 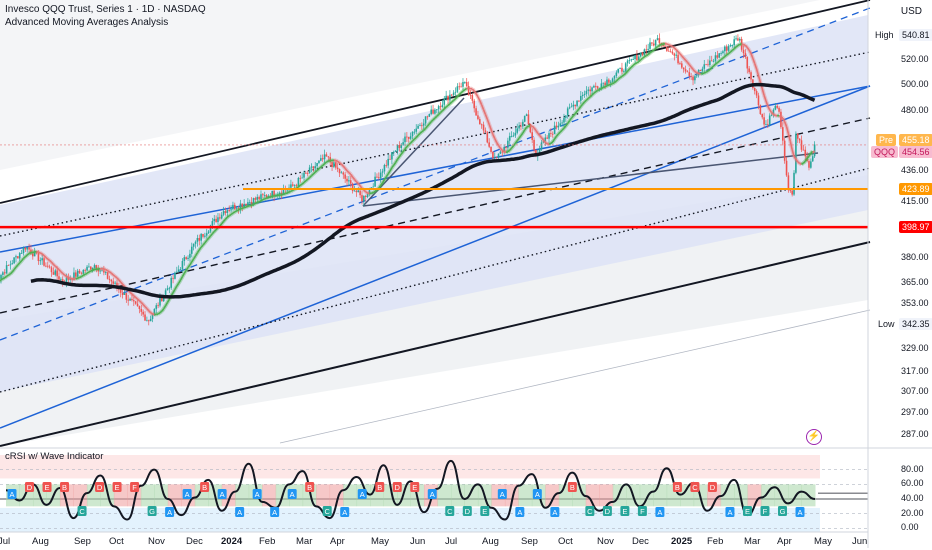 I want to click on indicator-title: cRSI w/ Wave Indicator, so click(x=54, y=456).